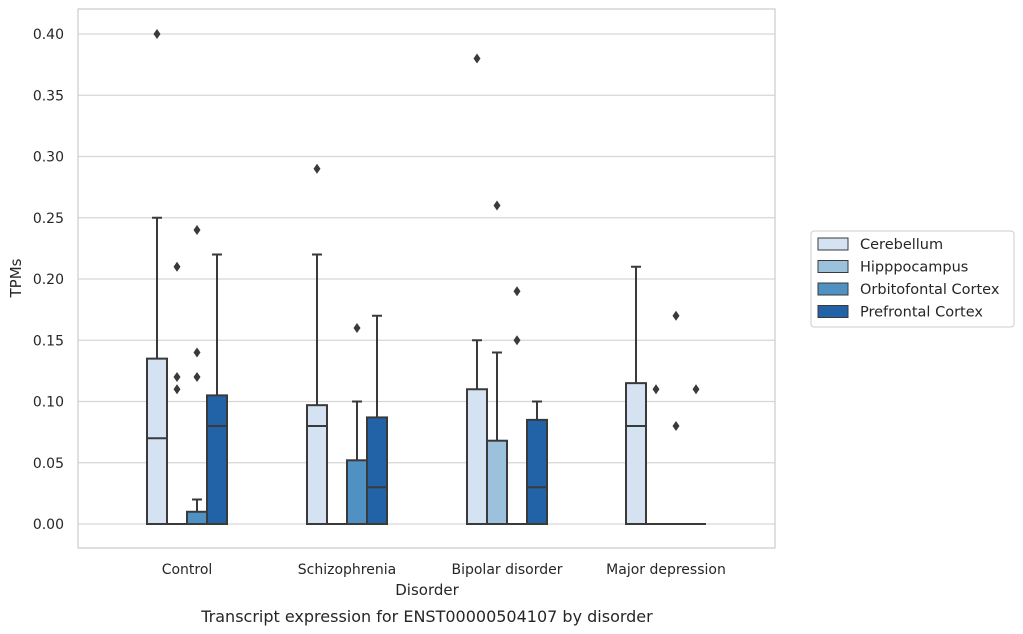 This screenshot has height=634, width=1023. Describe the element at coordinates (901, 245) in the screenshot. I see `legend-label: Cerebellum` at that location.